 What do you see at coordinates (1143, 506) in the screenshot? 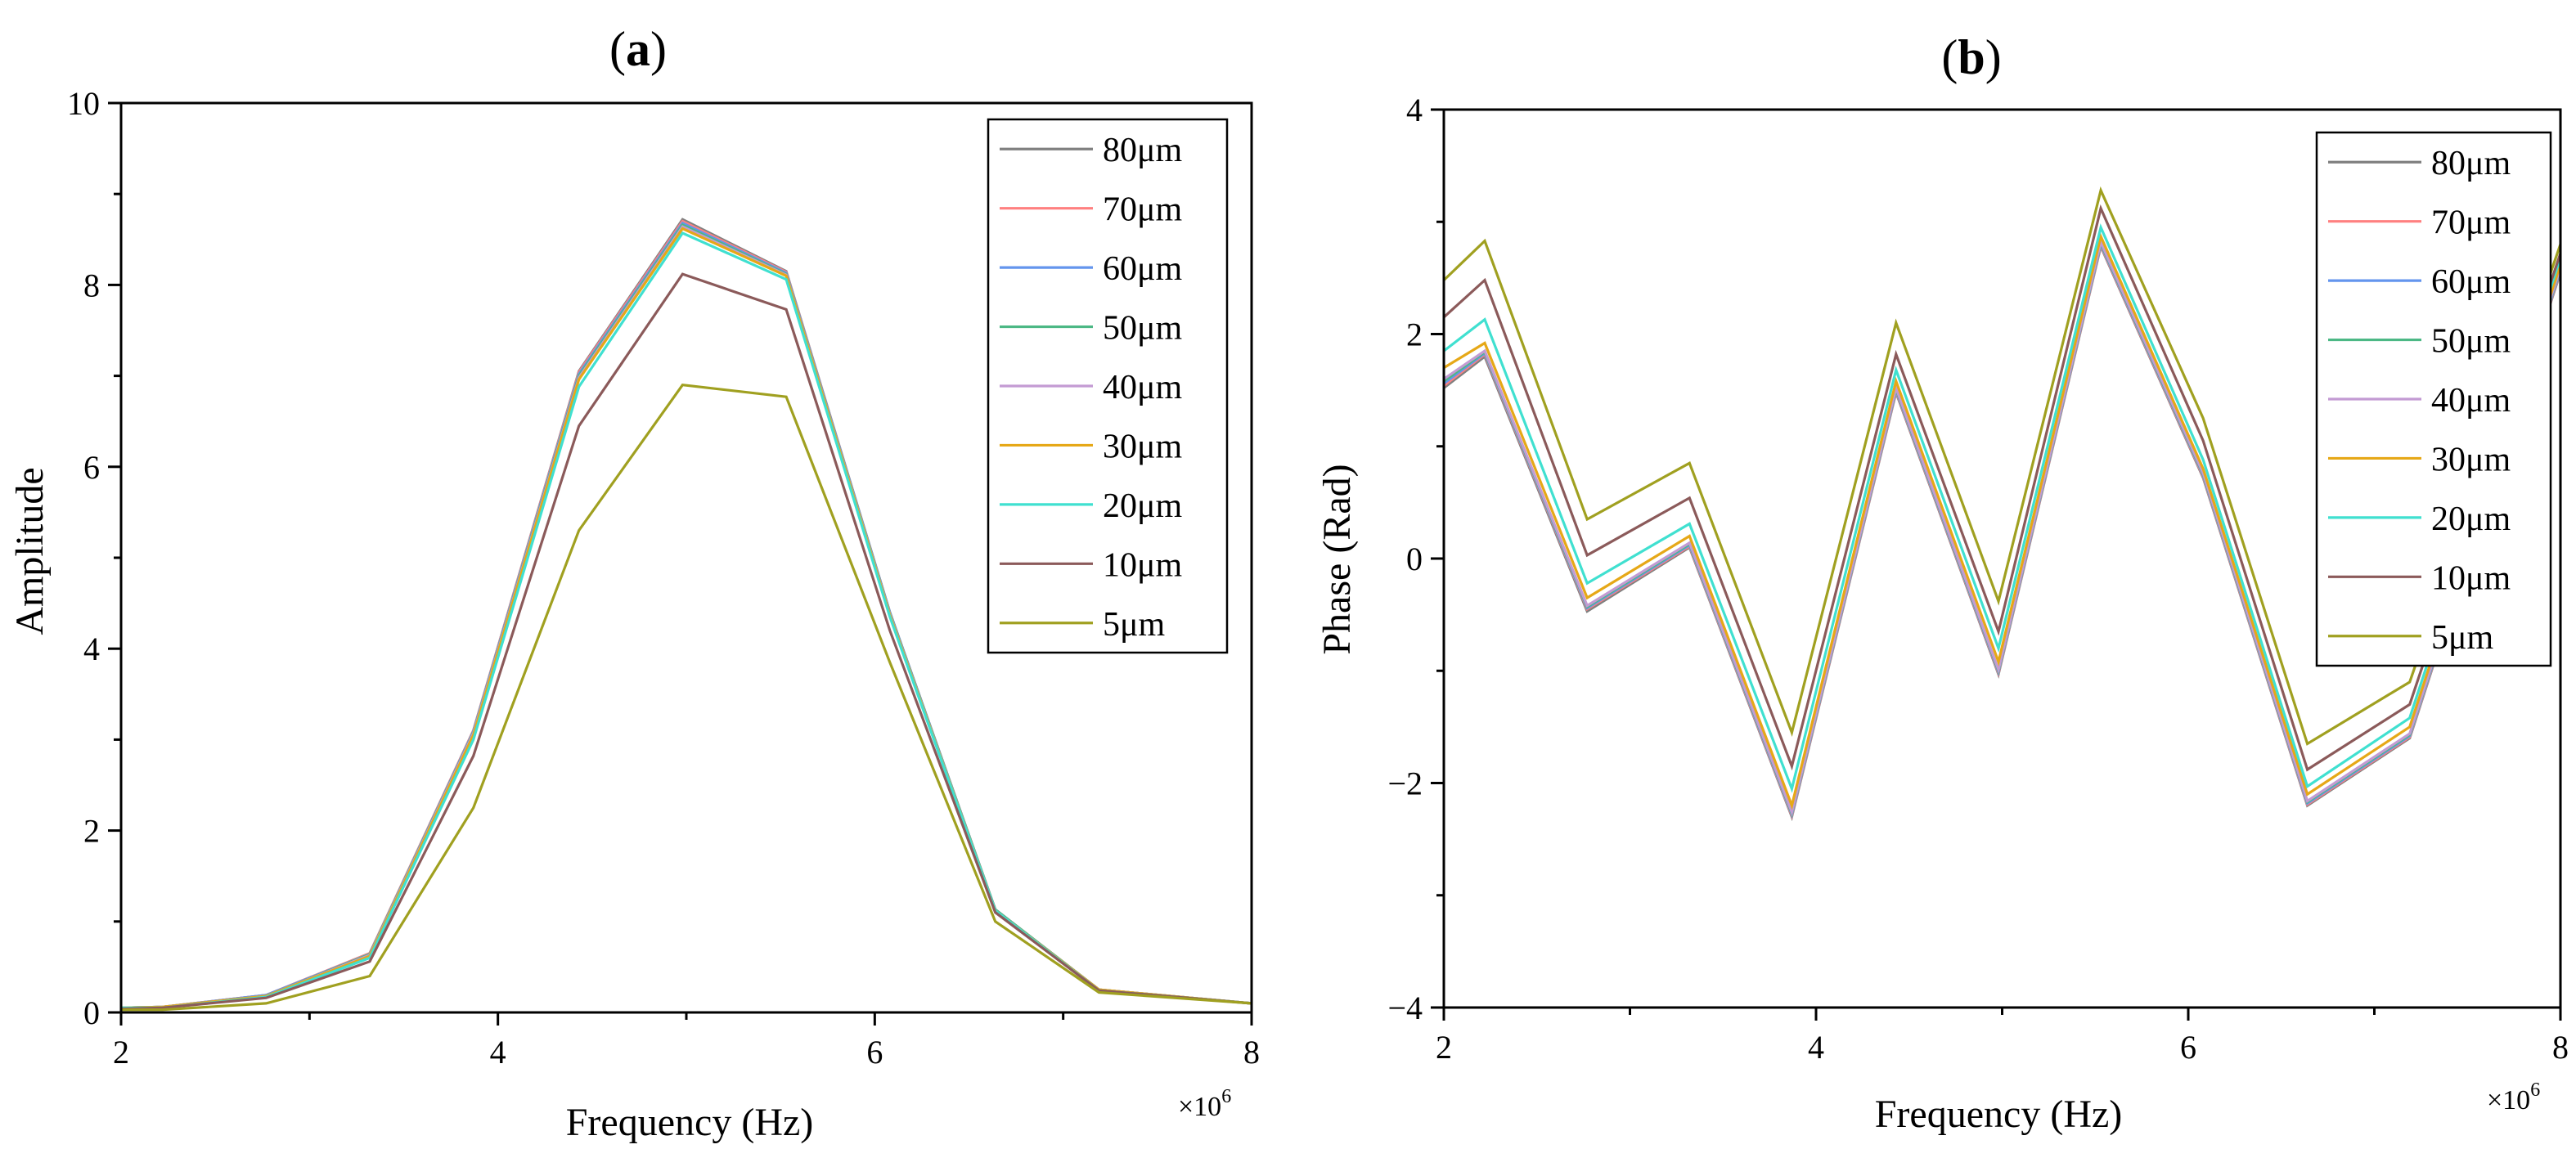
I see `panel-a-legend-entry: 20μm` at bounding box center [1143, 506].